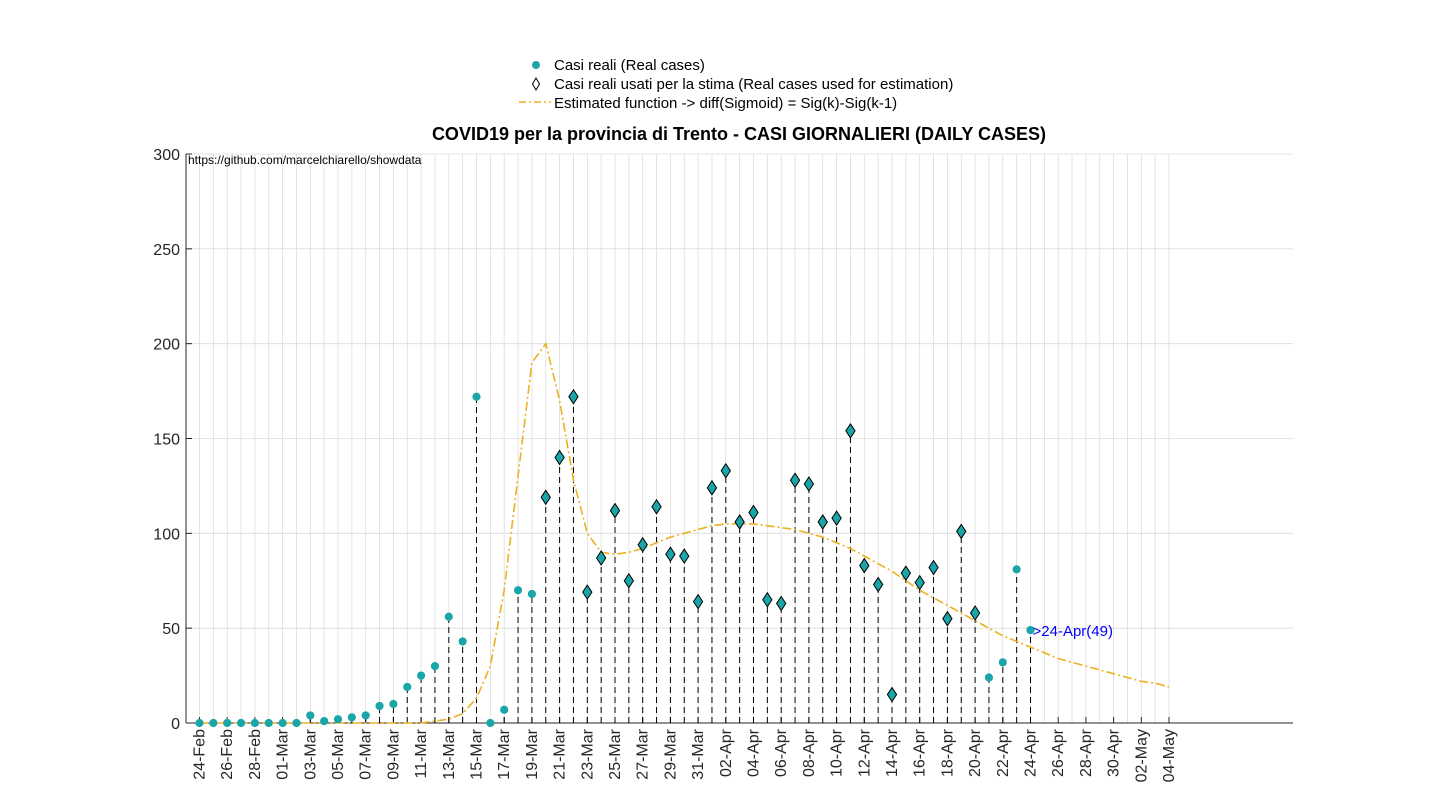  Describe the element at coordinates (629, 65) in the screenshot. I see `legend-label-real-cases: Casi reali (Real cases)` at that location.